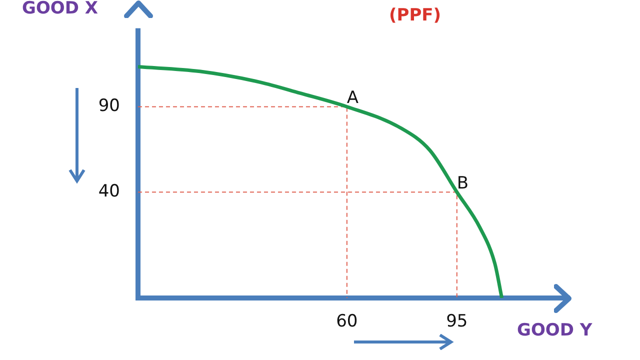  What do you see at coordinates (352, 98) in the screenshot?
I see `annotation: A` at bounding box center [352, 98].